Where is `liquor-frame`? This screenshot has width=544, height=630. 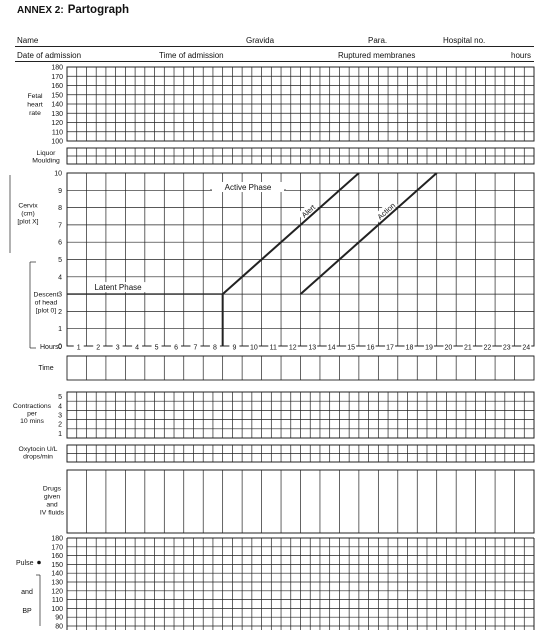 liquor-frame is located at coordinates (300, 156).